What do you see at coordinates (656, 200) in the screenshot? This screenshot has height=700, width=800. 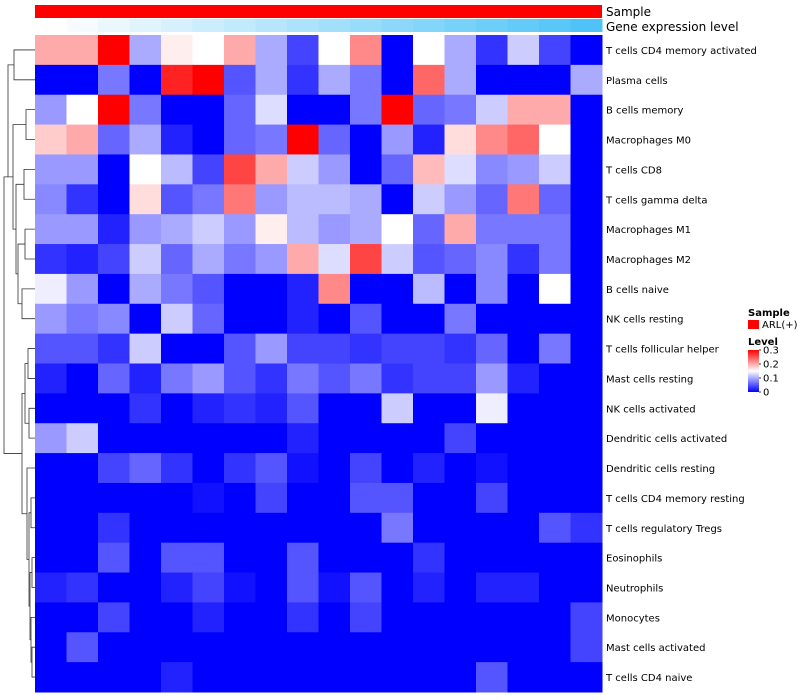 I see `row-label: T cells gamma delta` at bounding box center [656, 200].